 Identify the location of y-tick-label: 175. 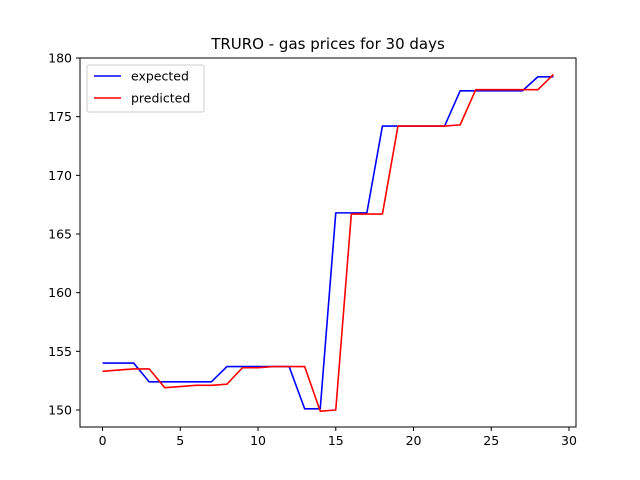
(60, 116).